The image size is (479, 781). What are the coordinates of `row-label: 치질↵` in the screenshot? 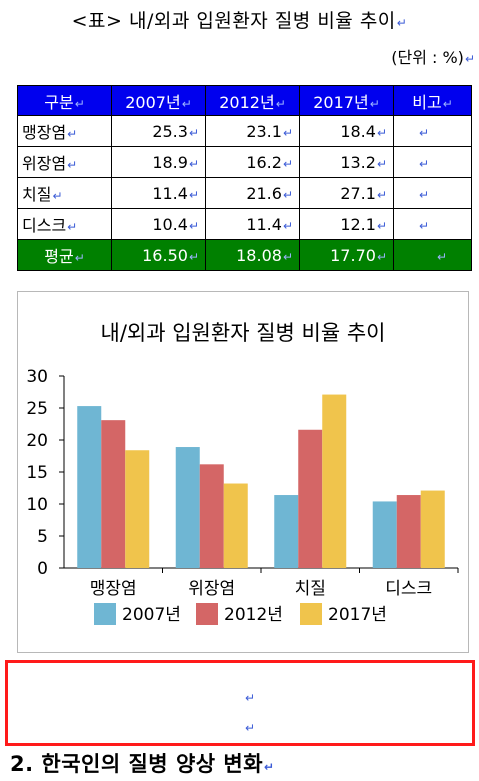 It's located at (64, 193).